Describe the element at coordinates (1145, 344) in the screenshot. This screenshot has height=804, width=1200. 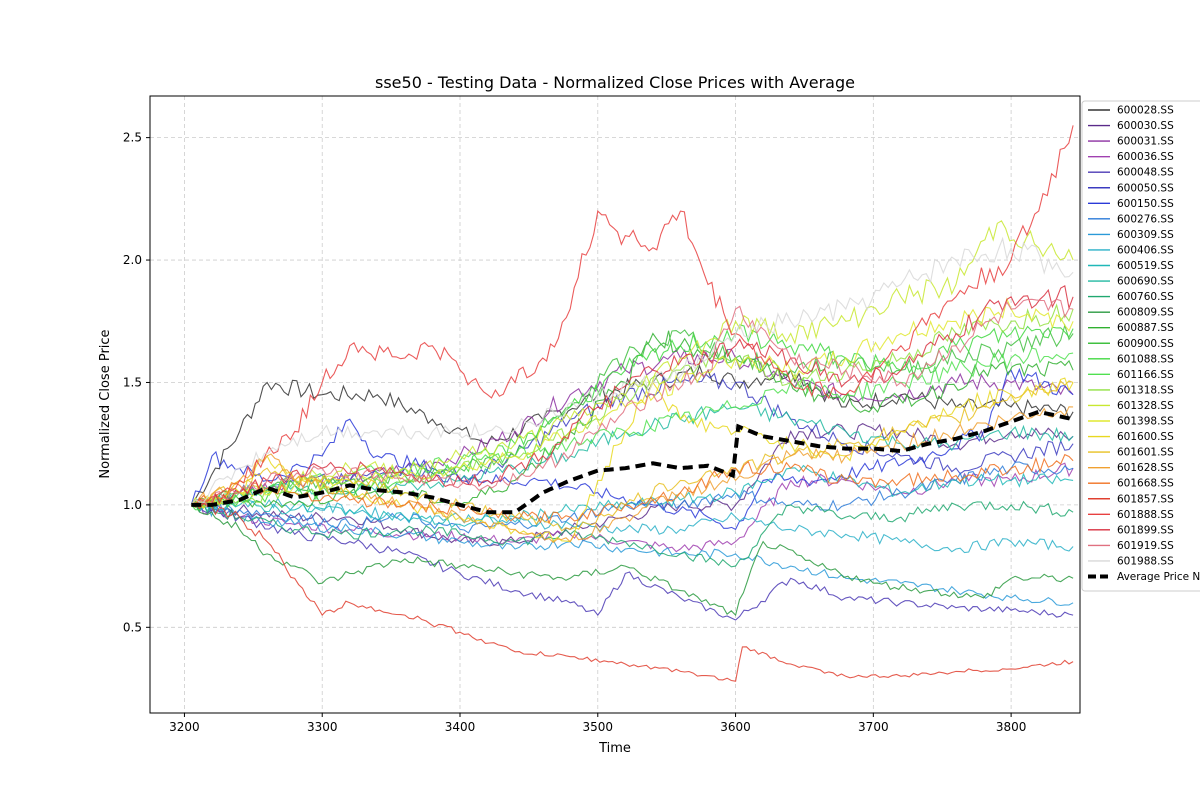
I see `legend-label: 600900.SS` at that location.